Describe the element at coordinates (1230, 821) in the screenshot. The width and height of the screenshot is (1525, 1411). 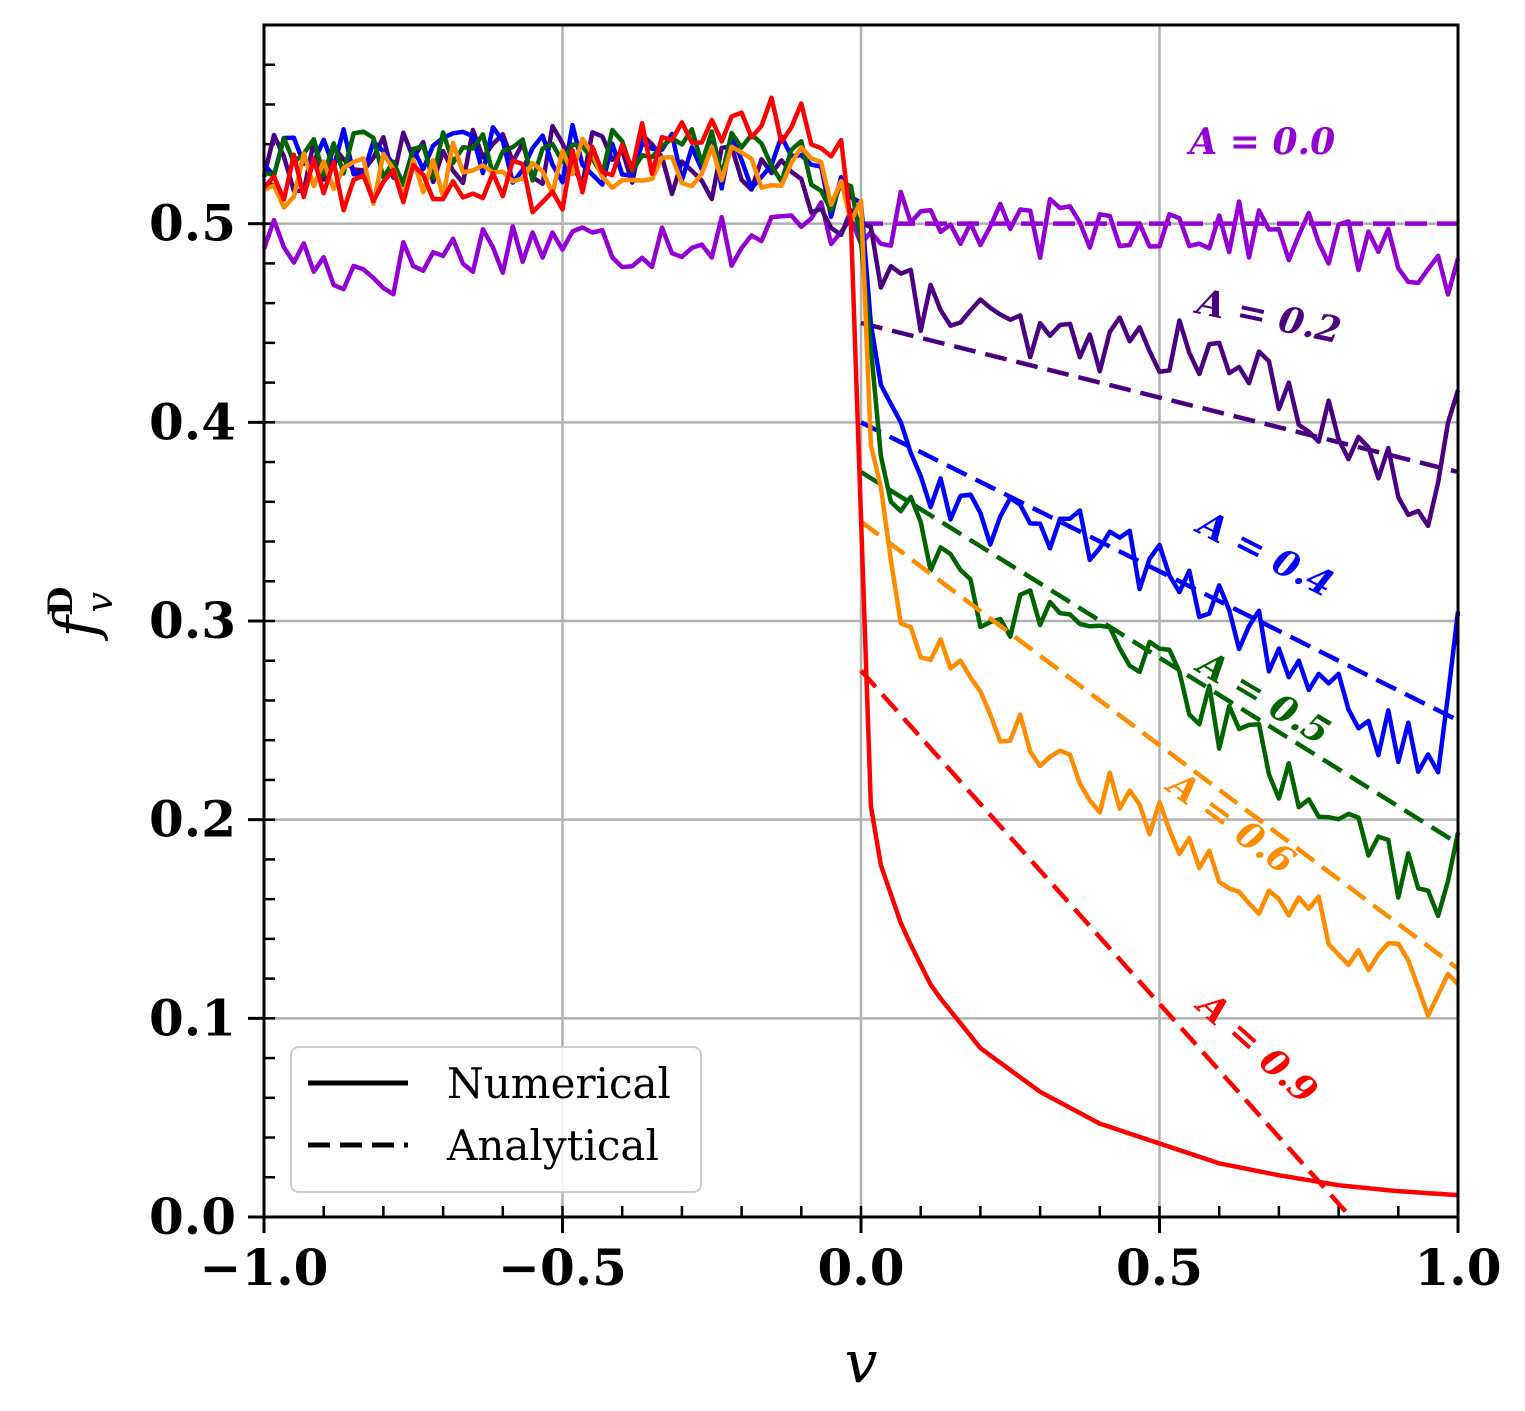
I see `curve-label-a06: A = 0.6` at that location.